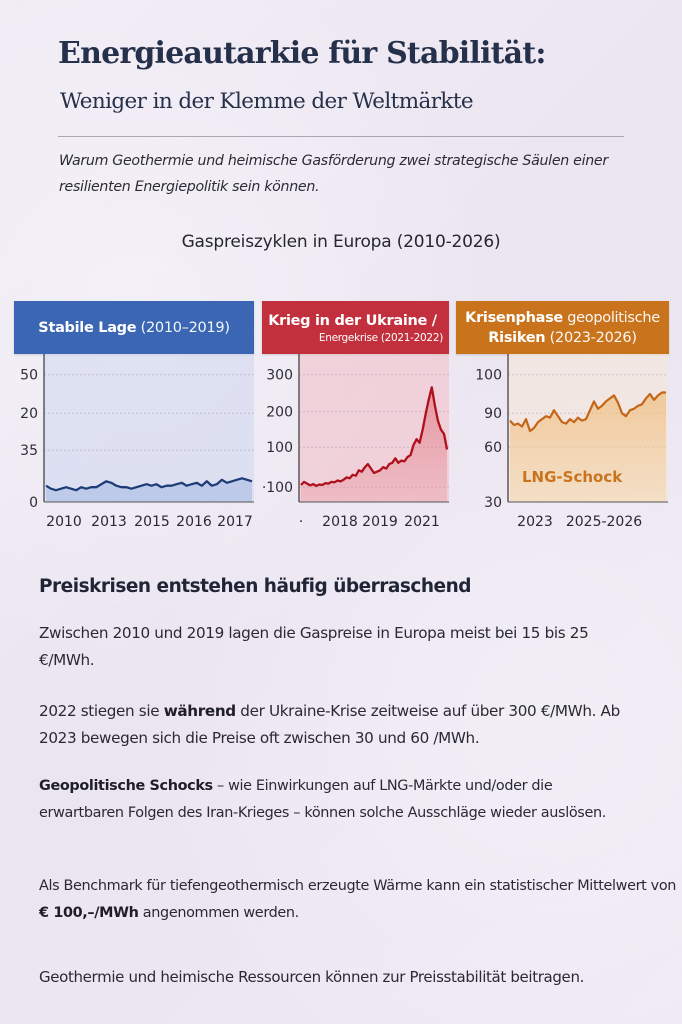  What do you see at coordinates (340, 522) in the screenshot?
I see `x-tick-label: 2018` at bounding box center [340, 522].